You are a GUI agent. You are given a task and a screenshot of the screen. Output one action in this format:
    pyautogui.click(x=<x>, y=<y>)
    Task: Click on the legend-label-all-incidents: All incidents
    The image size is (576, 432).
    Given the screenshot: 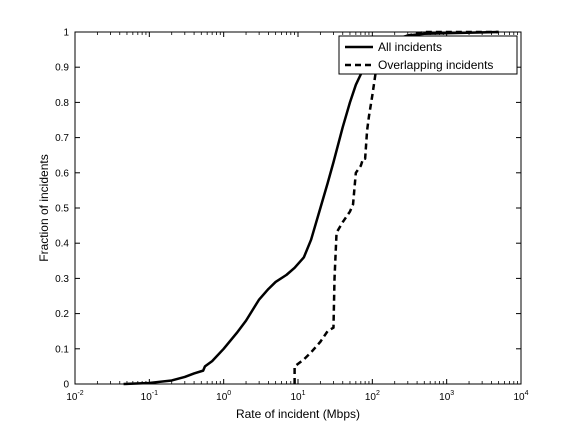 What is the action you would take?
    pyautogui.click(x=410, y=47)
    